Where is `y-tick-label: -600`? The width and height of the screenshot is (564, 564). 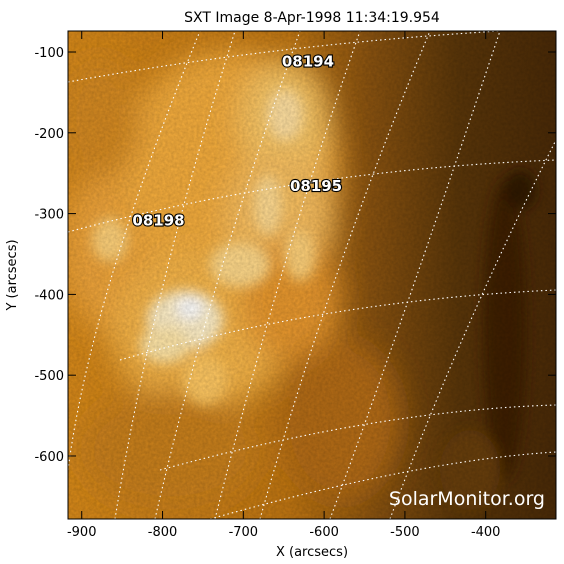 y-tick-label: -600 is located at coordinates (49, 457).